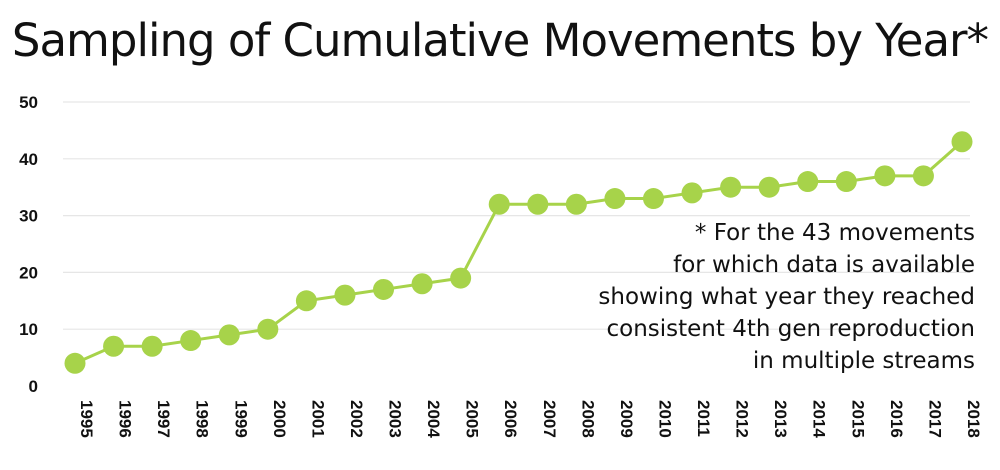 Image resolution: width=1000 pixels, height=470 pixels. I want to click on annotation-line: in multiple streams, so click(863, 361).